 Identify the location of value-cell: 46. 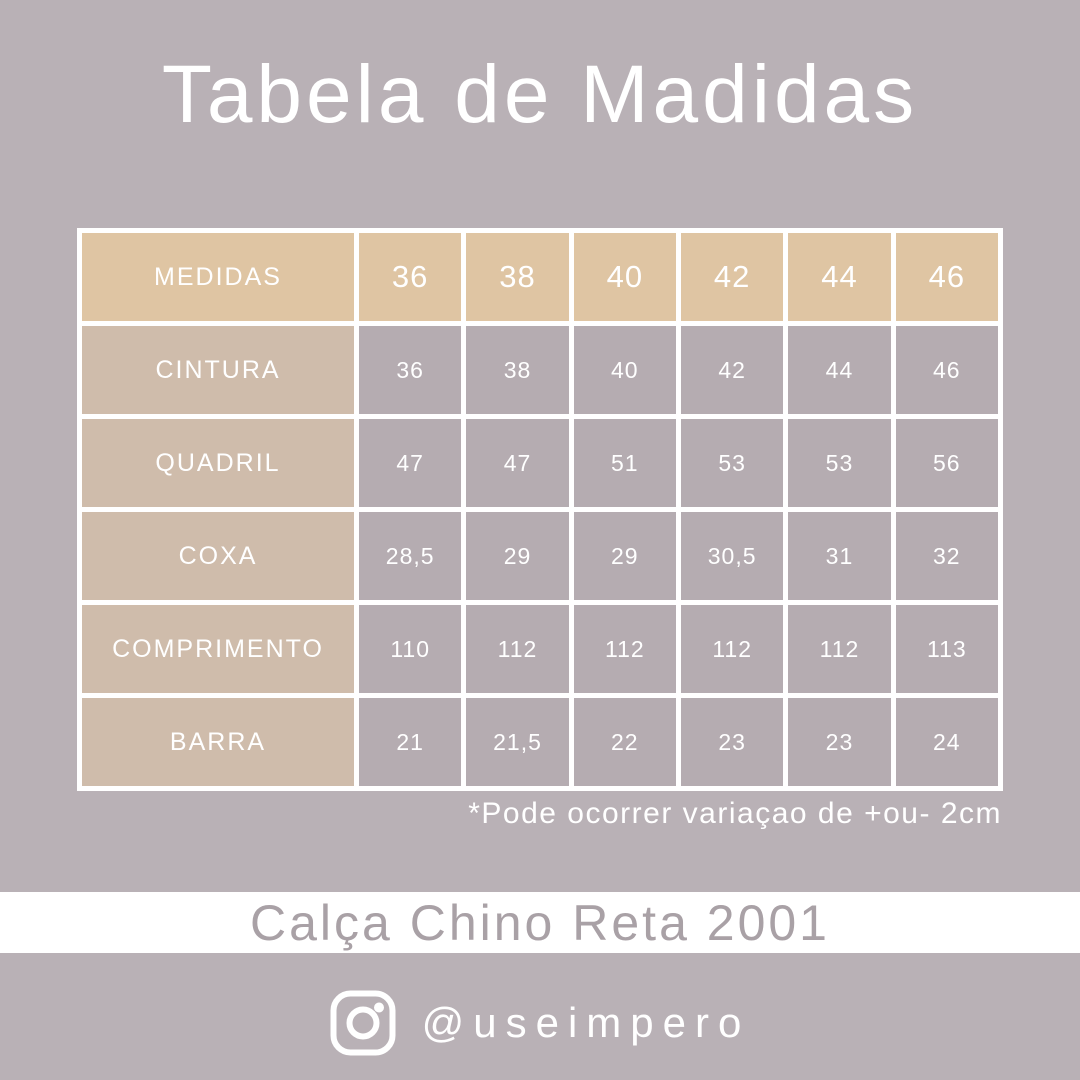
(946, 370).